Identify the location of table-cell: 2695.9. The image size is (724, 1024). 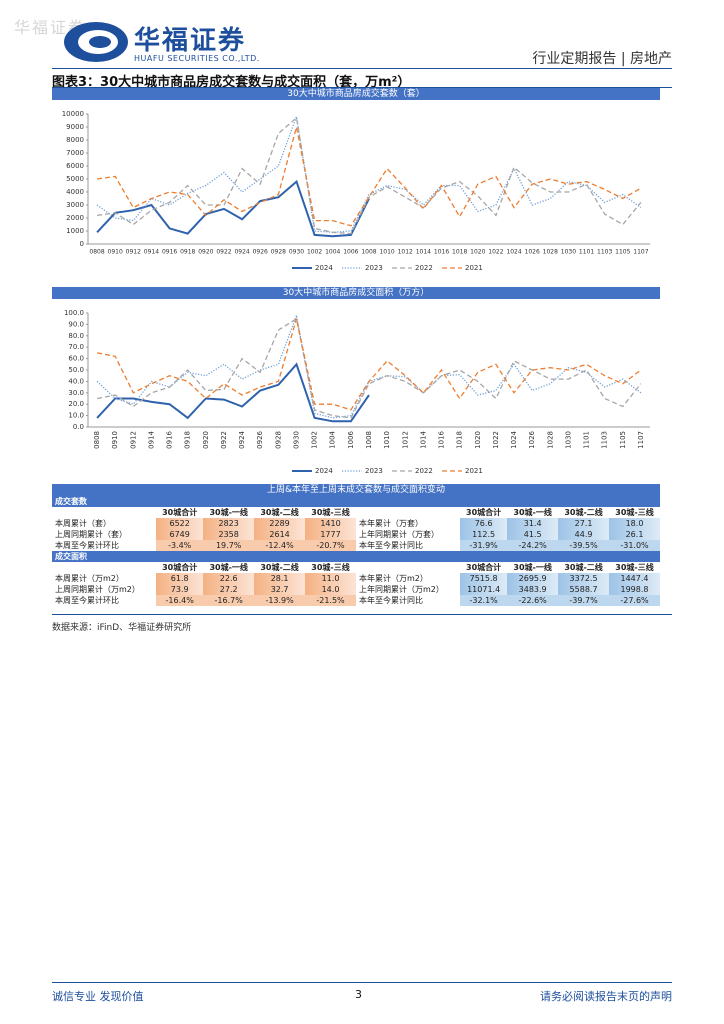
(533, 578).